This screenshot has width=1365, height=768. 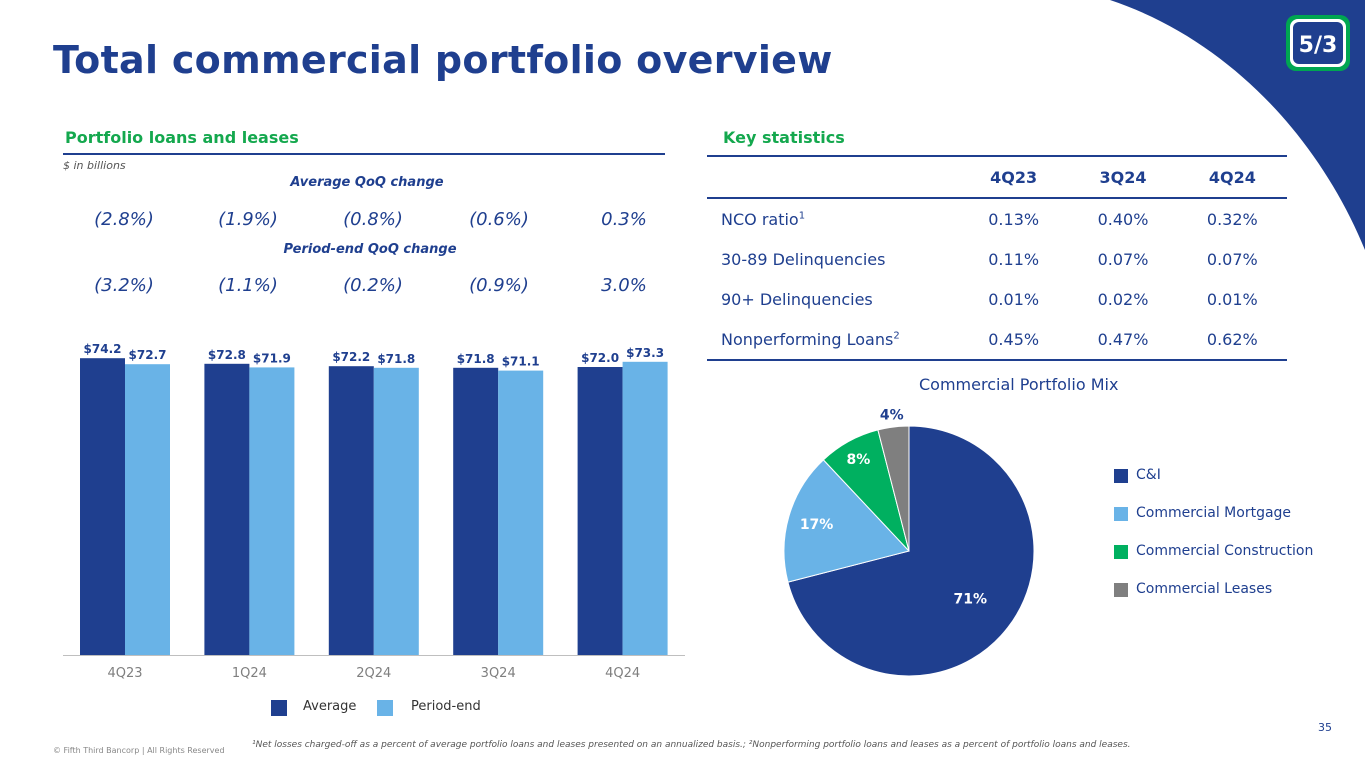 I want to click on table-header-empty, so click(x=833, y=177).